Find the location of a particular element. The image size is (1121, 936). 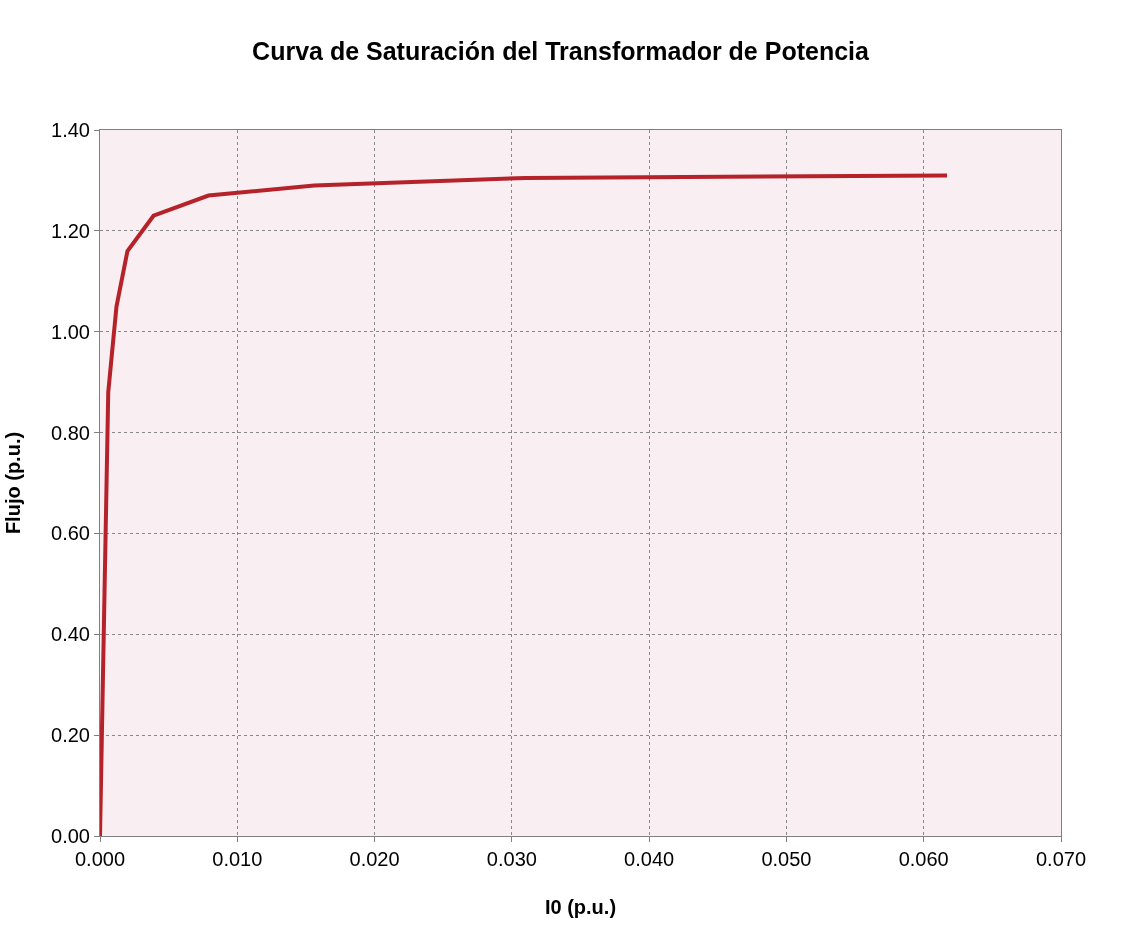

y-tick-label: 0.80 is located at coordinates (70, 432).